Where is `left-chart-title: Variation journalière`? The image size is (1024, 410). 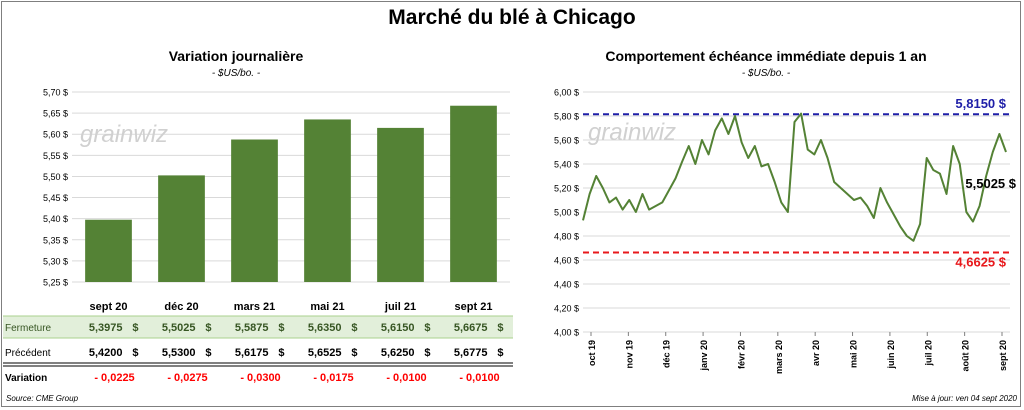
left-chart-title: Variation journalière is located at coordinates (236, 56).